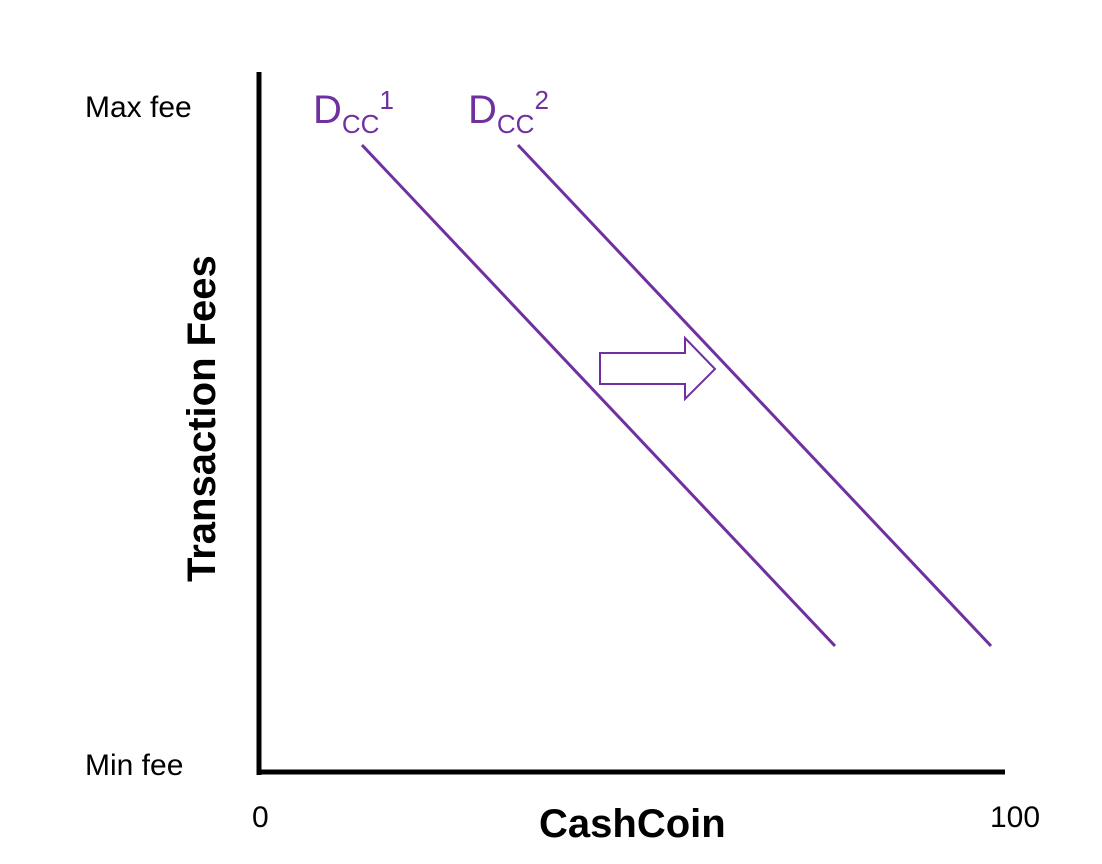 This screenshot has width=1102, height=864. I want to click on demand-curve-1-label: DCC1, so click(353, 112).